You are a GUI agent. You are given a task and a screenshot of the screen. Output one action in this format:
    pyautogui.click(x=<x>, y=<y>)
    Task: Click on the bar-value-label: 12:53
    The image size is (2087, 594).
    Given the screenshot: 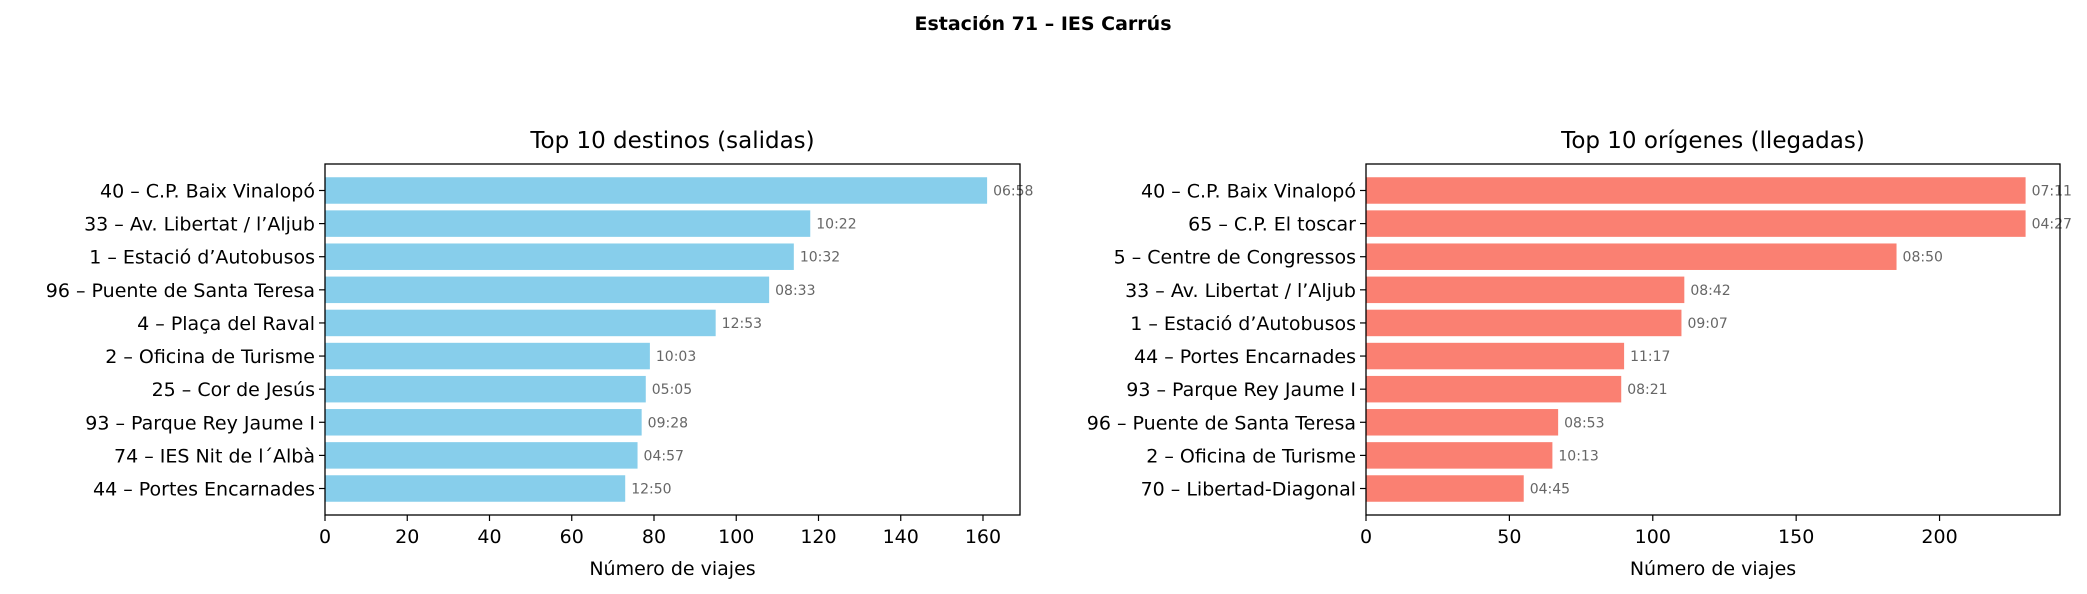 What is the action you would take?
    pyautogui.click(x=742, y=324)
    